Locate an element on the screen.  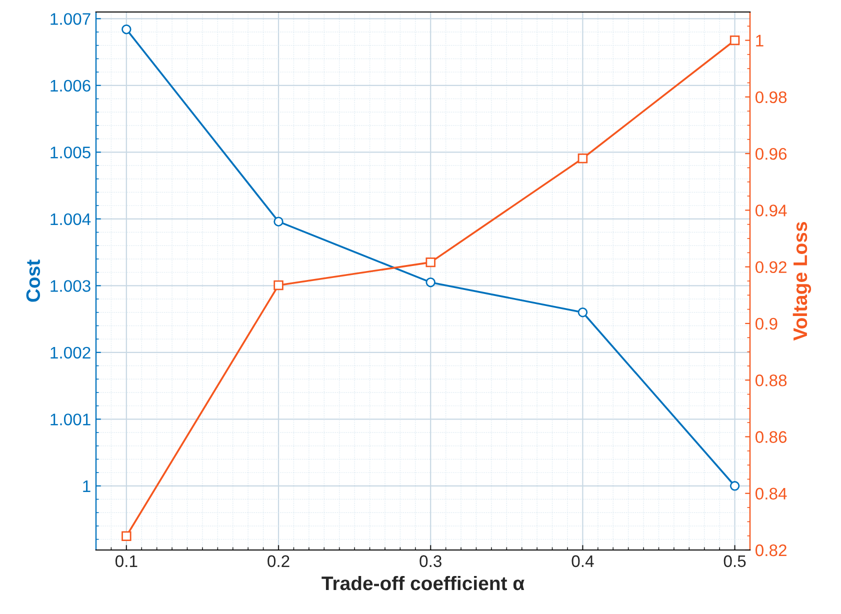
y2-tick-label: 0.86 is located at coordinates (771, 437).